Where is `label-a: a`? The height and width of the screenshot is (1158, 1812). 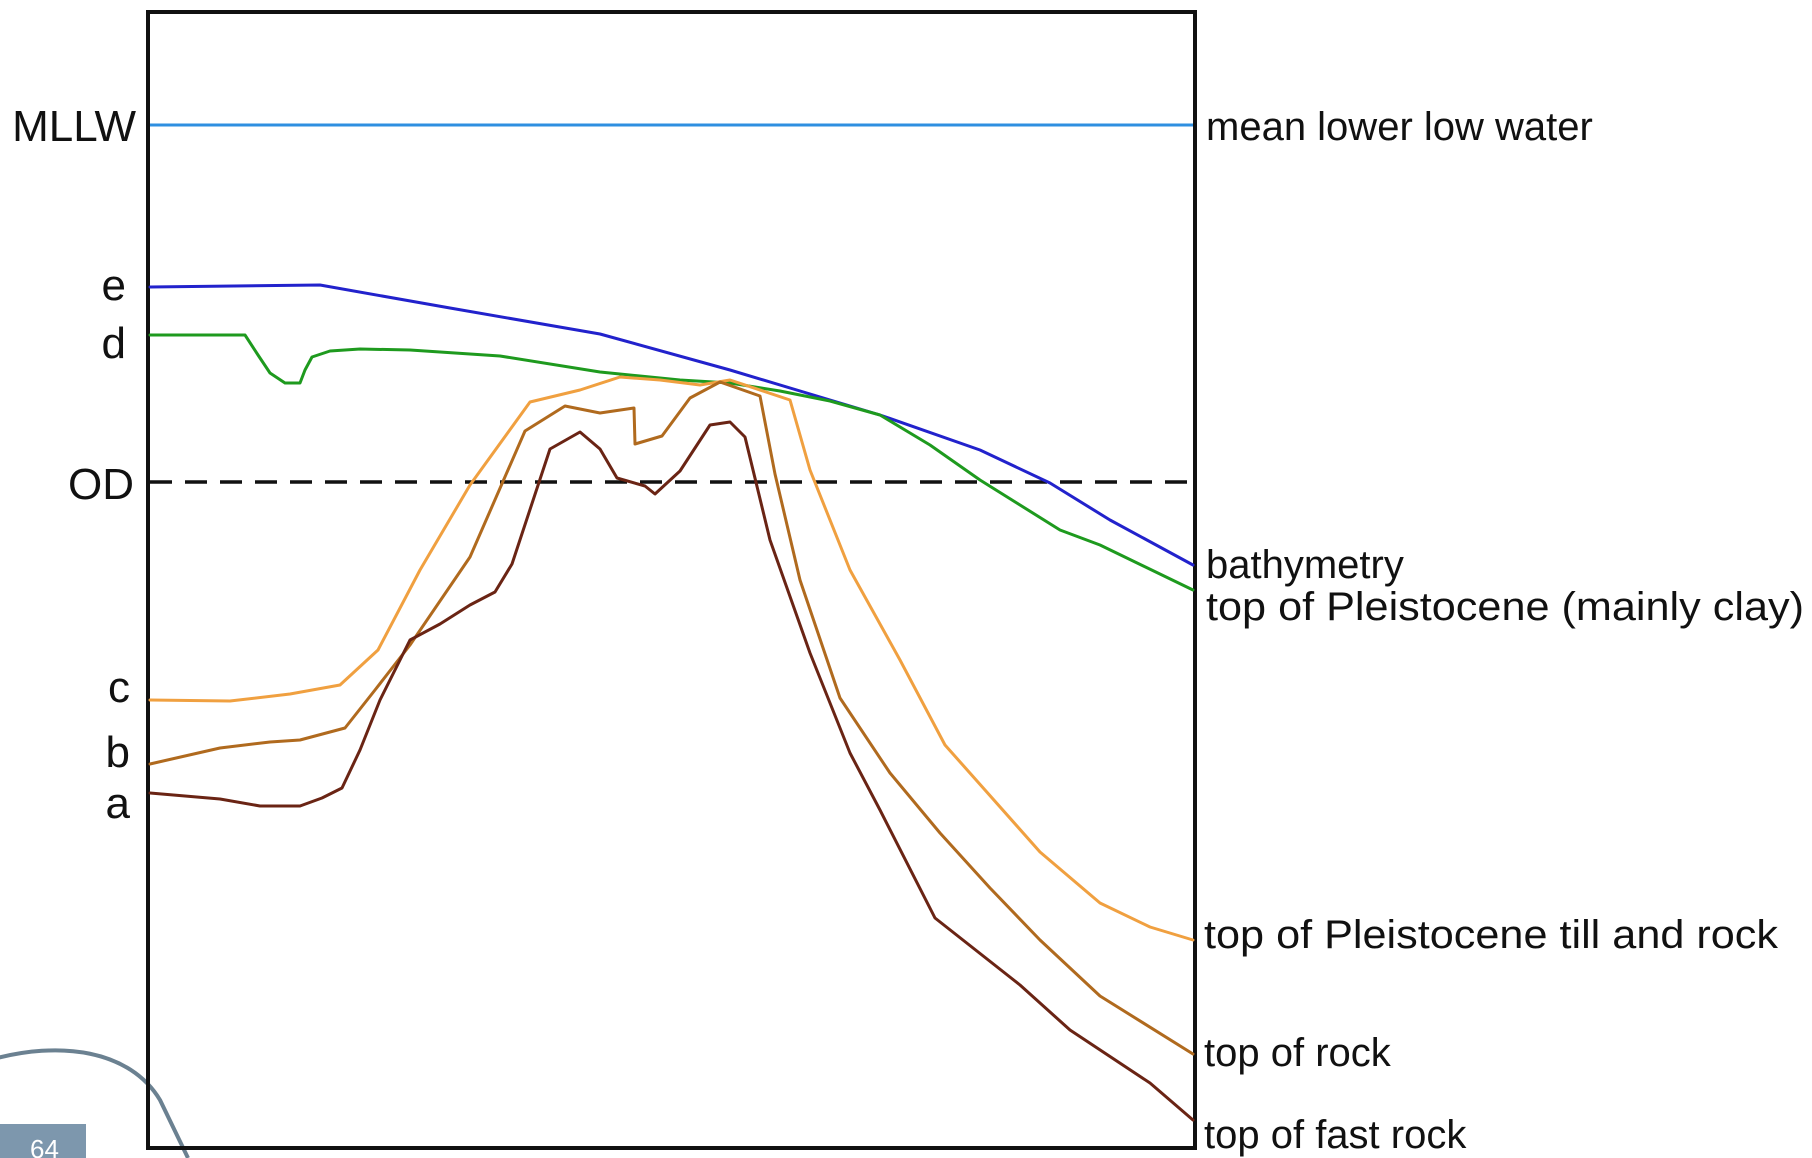 label-a: a is located at coordinates (118, 803).